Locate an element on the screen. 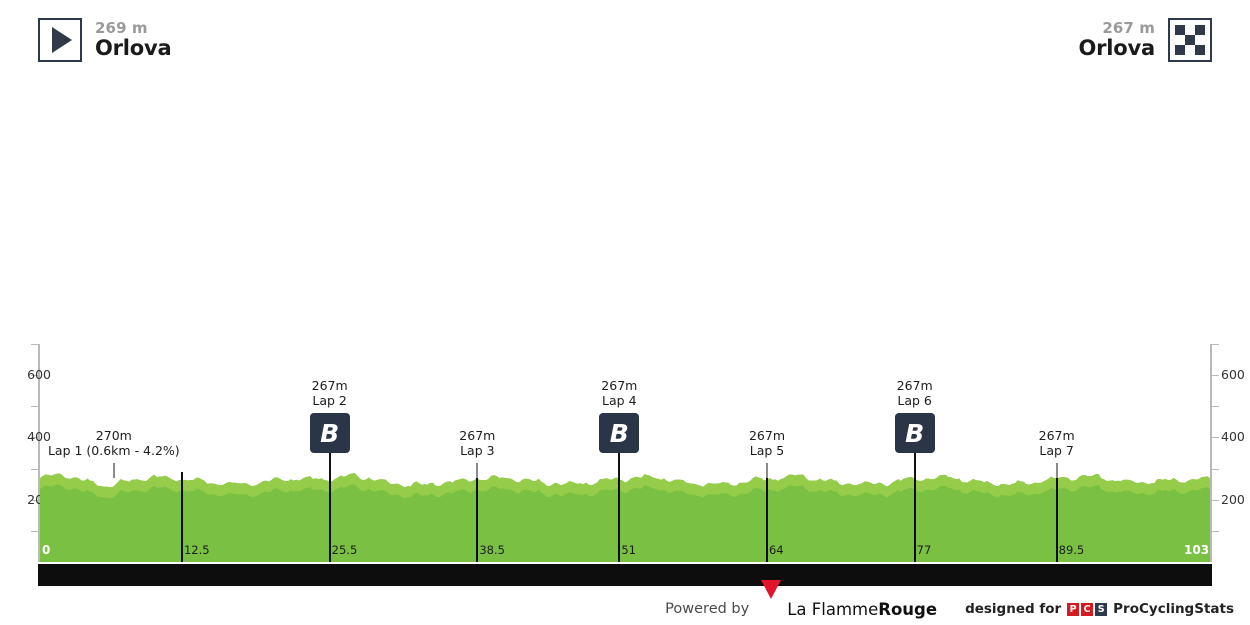 This screenshot has height=625, width=1250. lap-marker-label: 267m Lap 6 is located at coordinates (915, 393).